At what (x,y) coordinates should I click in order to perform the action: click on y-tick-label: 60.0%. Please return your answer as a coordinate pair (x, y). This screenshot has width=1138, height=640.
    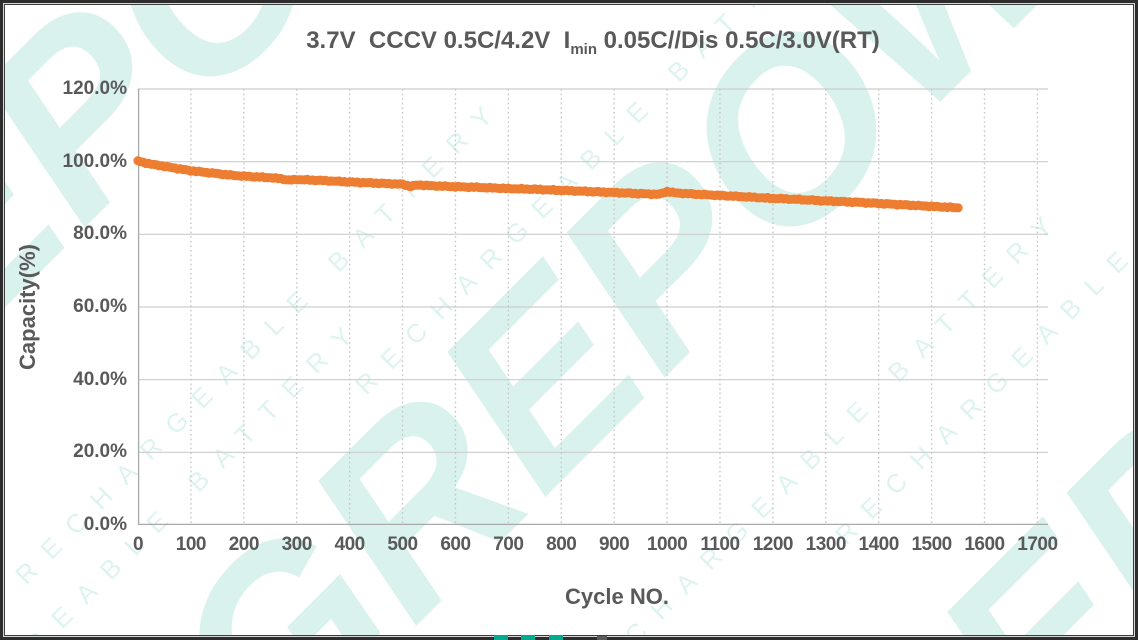
    Looking at the image, I should click on (100, 306).